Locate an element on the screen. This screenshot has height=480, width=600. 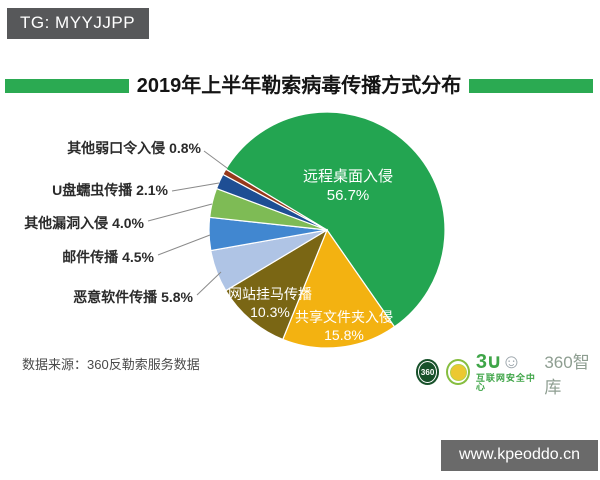
360-thinktank-label: 360智库 is located at coordinates (567, 375).